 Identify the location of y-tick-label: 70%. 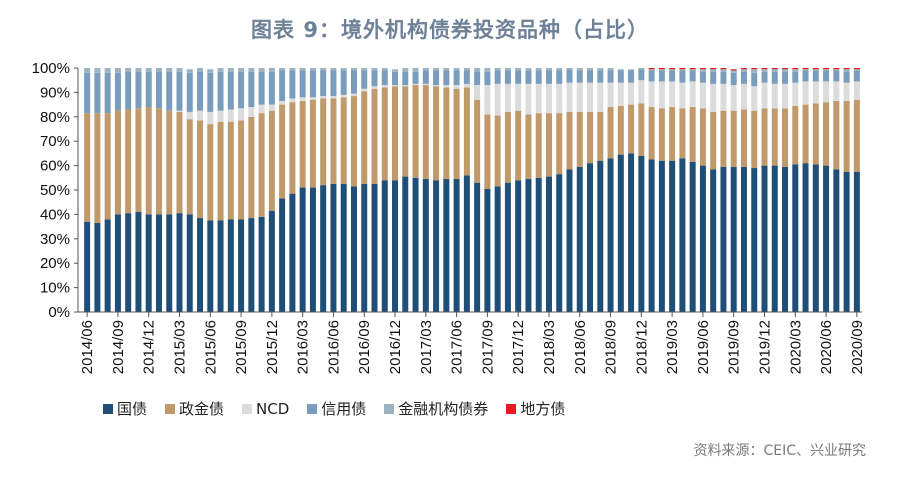
(55, 141).